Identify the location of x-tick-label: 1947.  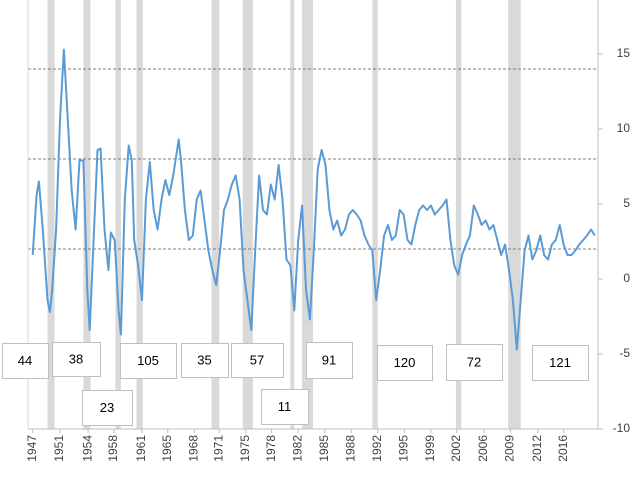
(32, 448).